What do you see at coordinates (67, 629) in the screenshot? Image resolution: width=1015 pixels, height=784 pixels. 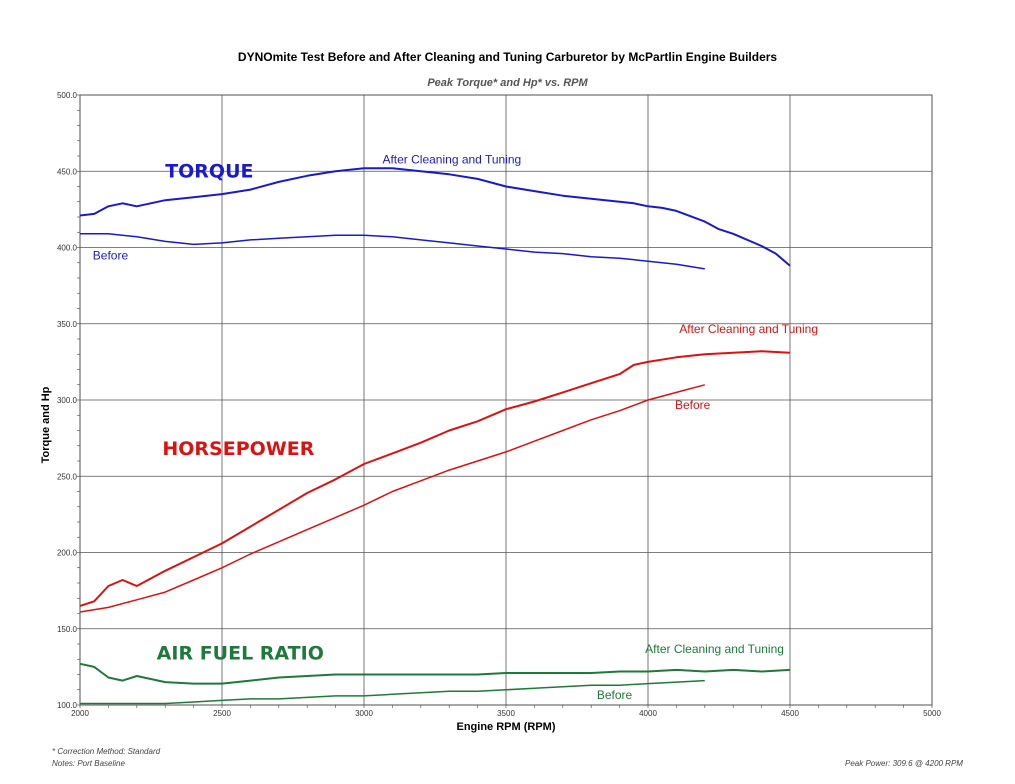 I see `y-tick-label: 150.0` at bounding box center [67, 629].